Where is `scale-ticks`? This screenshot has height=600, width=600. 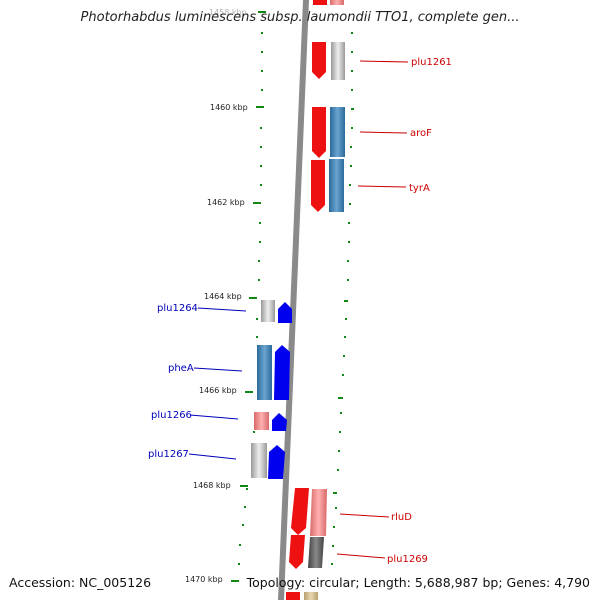
scale-ticks is located at coordinates (248, 296).